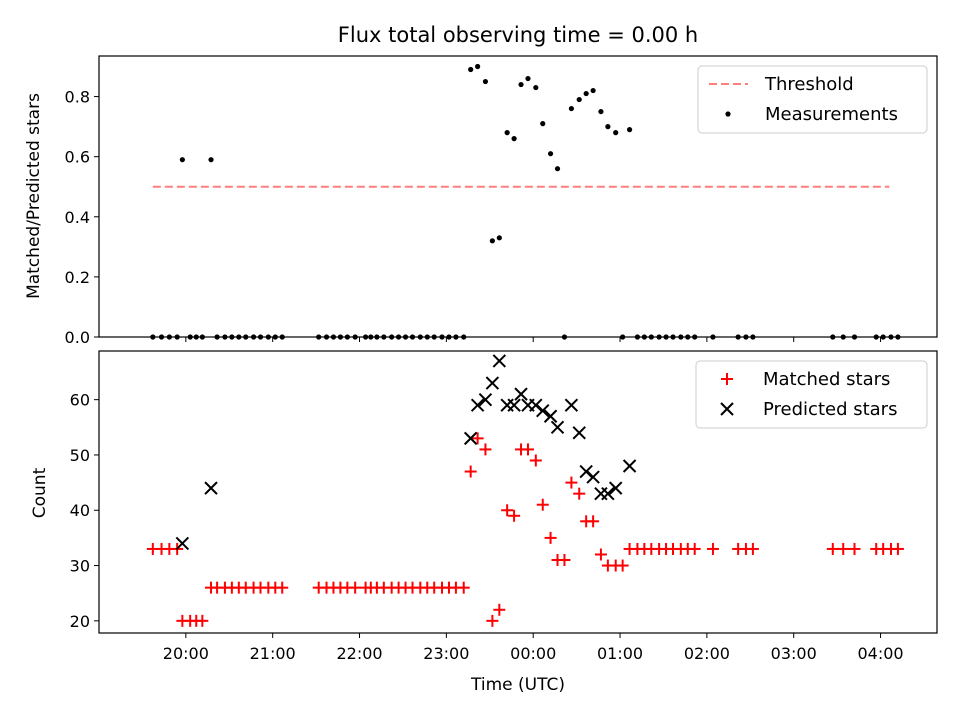 The image size is (960, 720). What do you see at coordinates (40, 492) in the screenshot?
I see `bottom-y-axis-label: Count` at bounding box center [40, 492].